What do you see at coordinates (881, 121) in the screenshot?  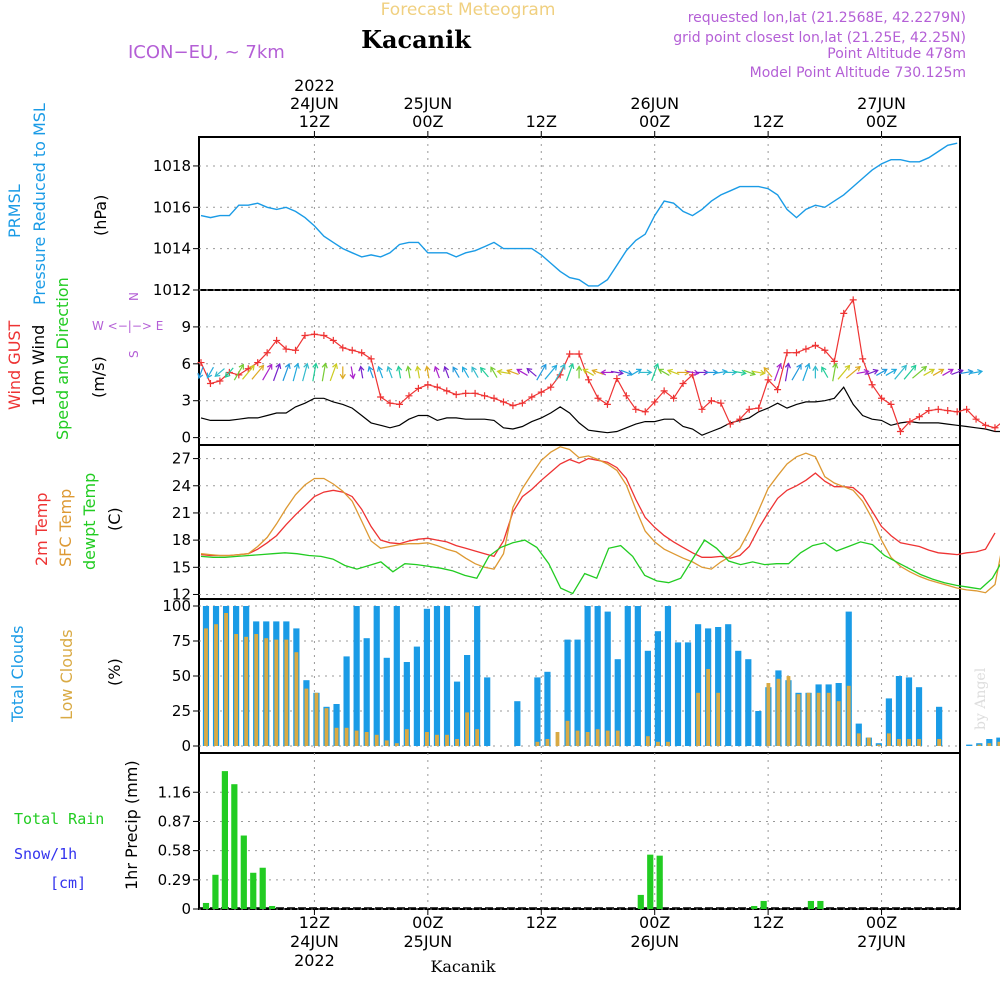 I see `top-tick-label: 00Z` at bounding box center [881, 121].